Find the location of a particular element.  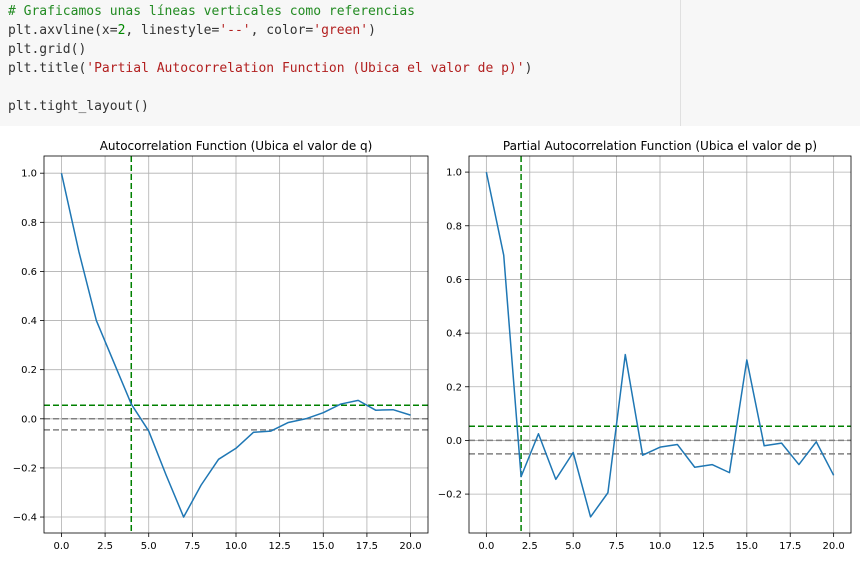

acf-ytick-label: 0.8 is located at coordinates (29, 223).